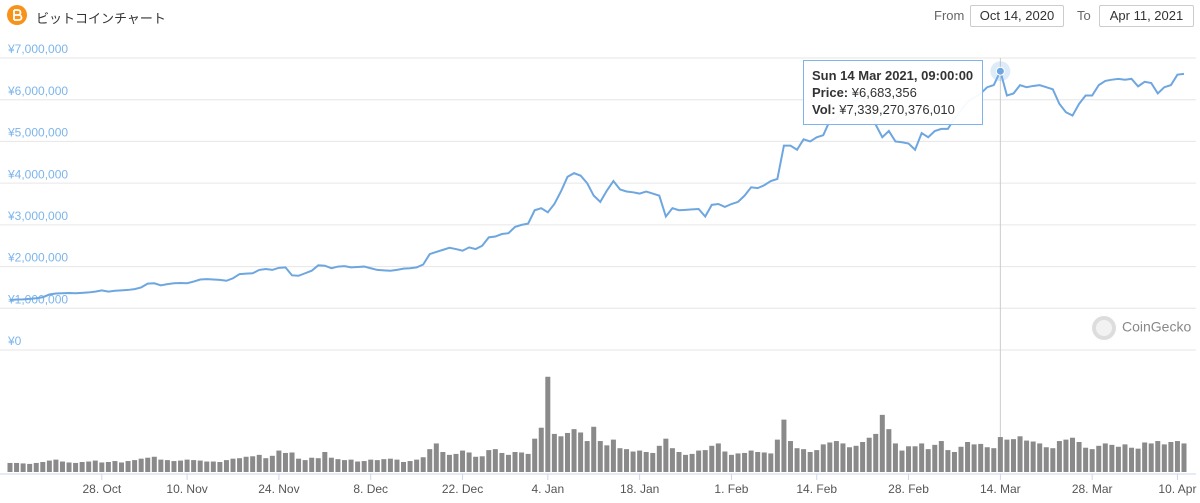  Describe the element at coordinates (1000, 71) in the screenshot. I see `hover-point` at that location.